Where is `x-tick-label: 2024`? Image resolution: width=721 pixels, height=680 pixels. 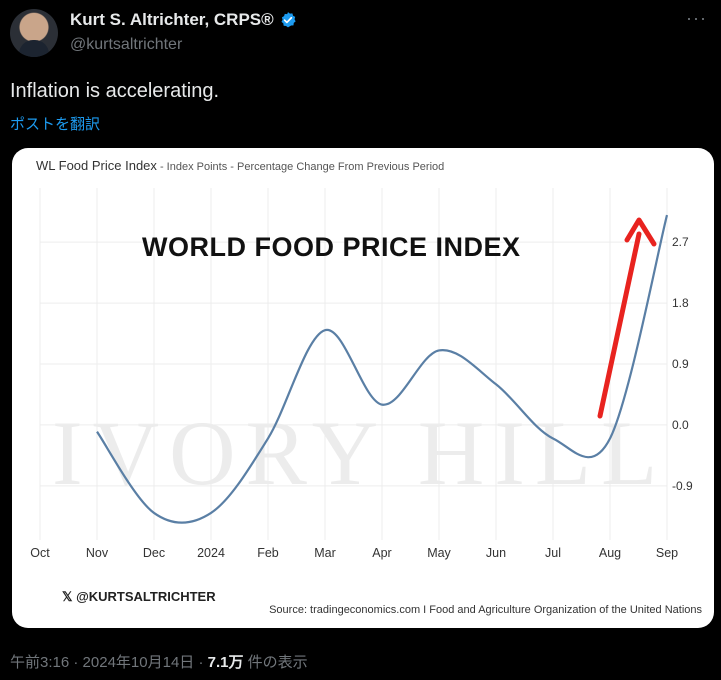 x-tick-label: 2024 is located at coordinates (211, 553).